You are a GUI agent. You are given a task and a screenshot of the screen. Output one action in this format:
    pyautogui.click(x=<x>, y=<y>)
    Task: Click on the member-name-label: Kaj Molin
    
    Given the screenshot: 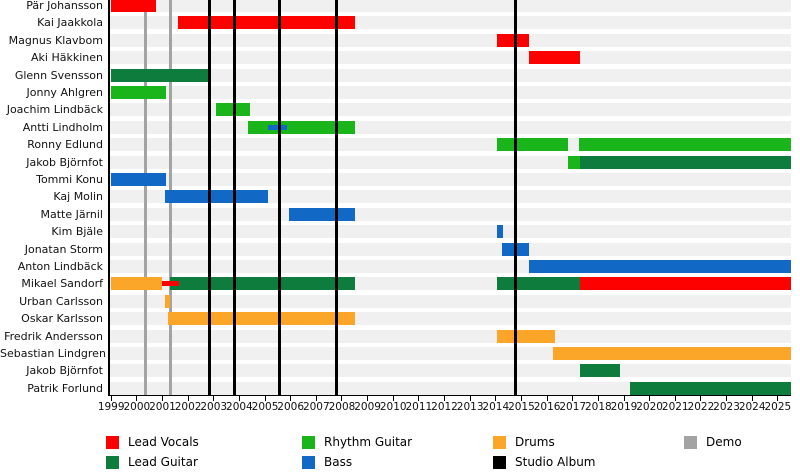 What is the action you would take?
    pyautogui.click(x=78, y=197)
    